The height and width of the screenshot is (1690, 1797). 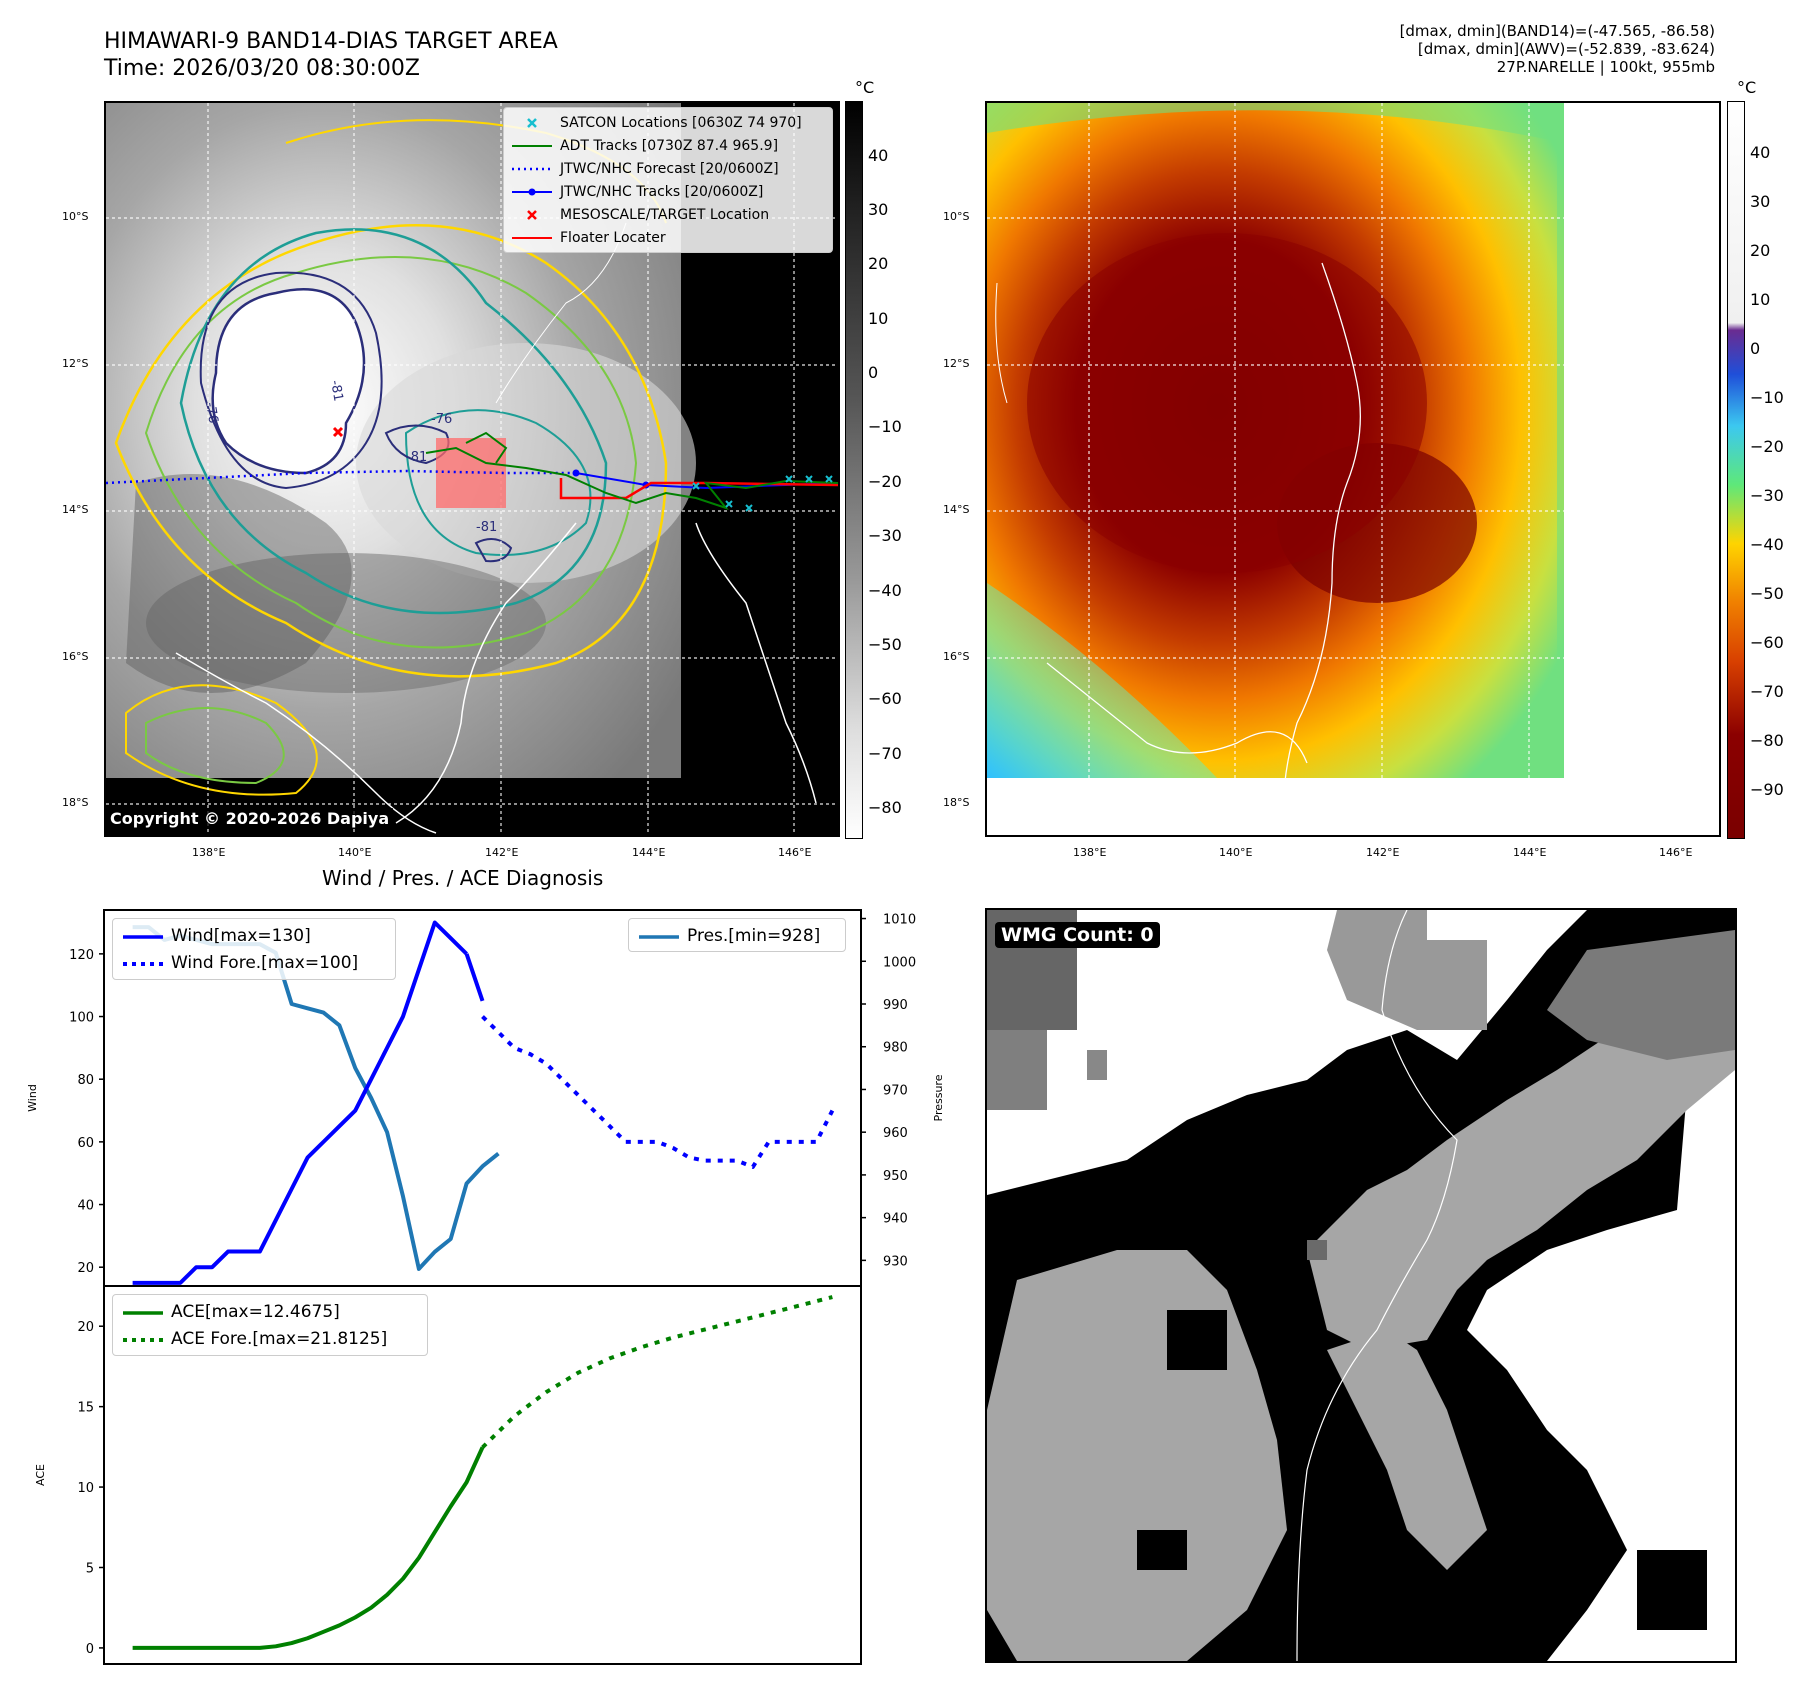 I want to click on legend-jtwc-tracks: JTWC/NHC Tracks [20/0600Z], so click(x=668, y=191).